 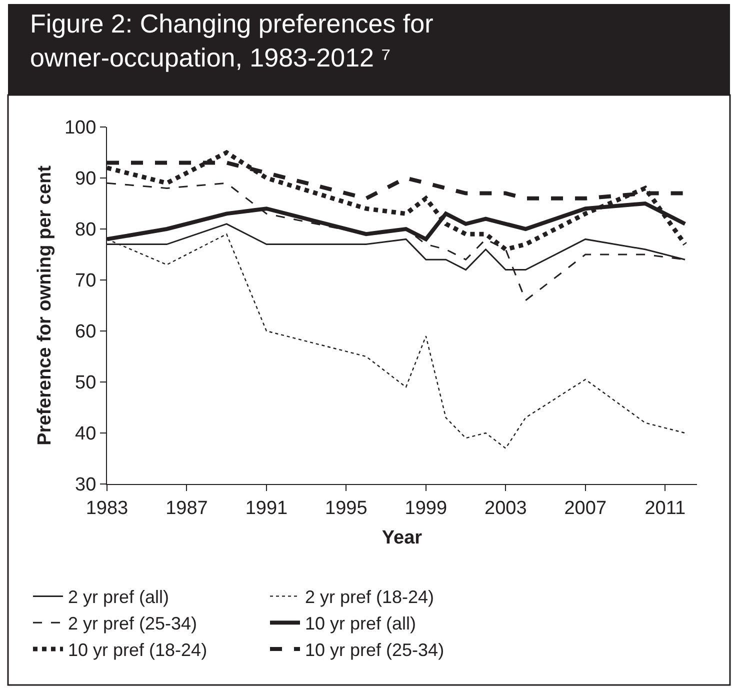 I want to click on y-tick-label: 100, so click(x=80, y=128).